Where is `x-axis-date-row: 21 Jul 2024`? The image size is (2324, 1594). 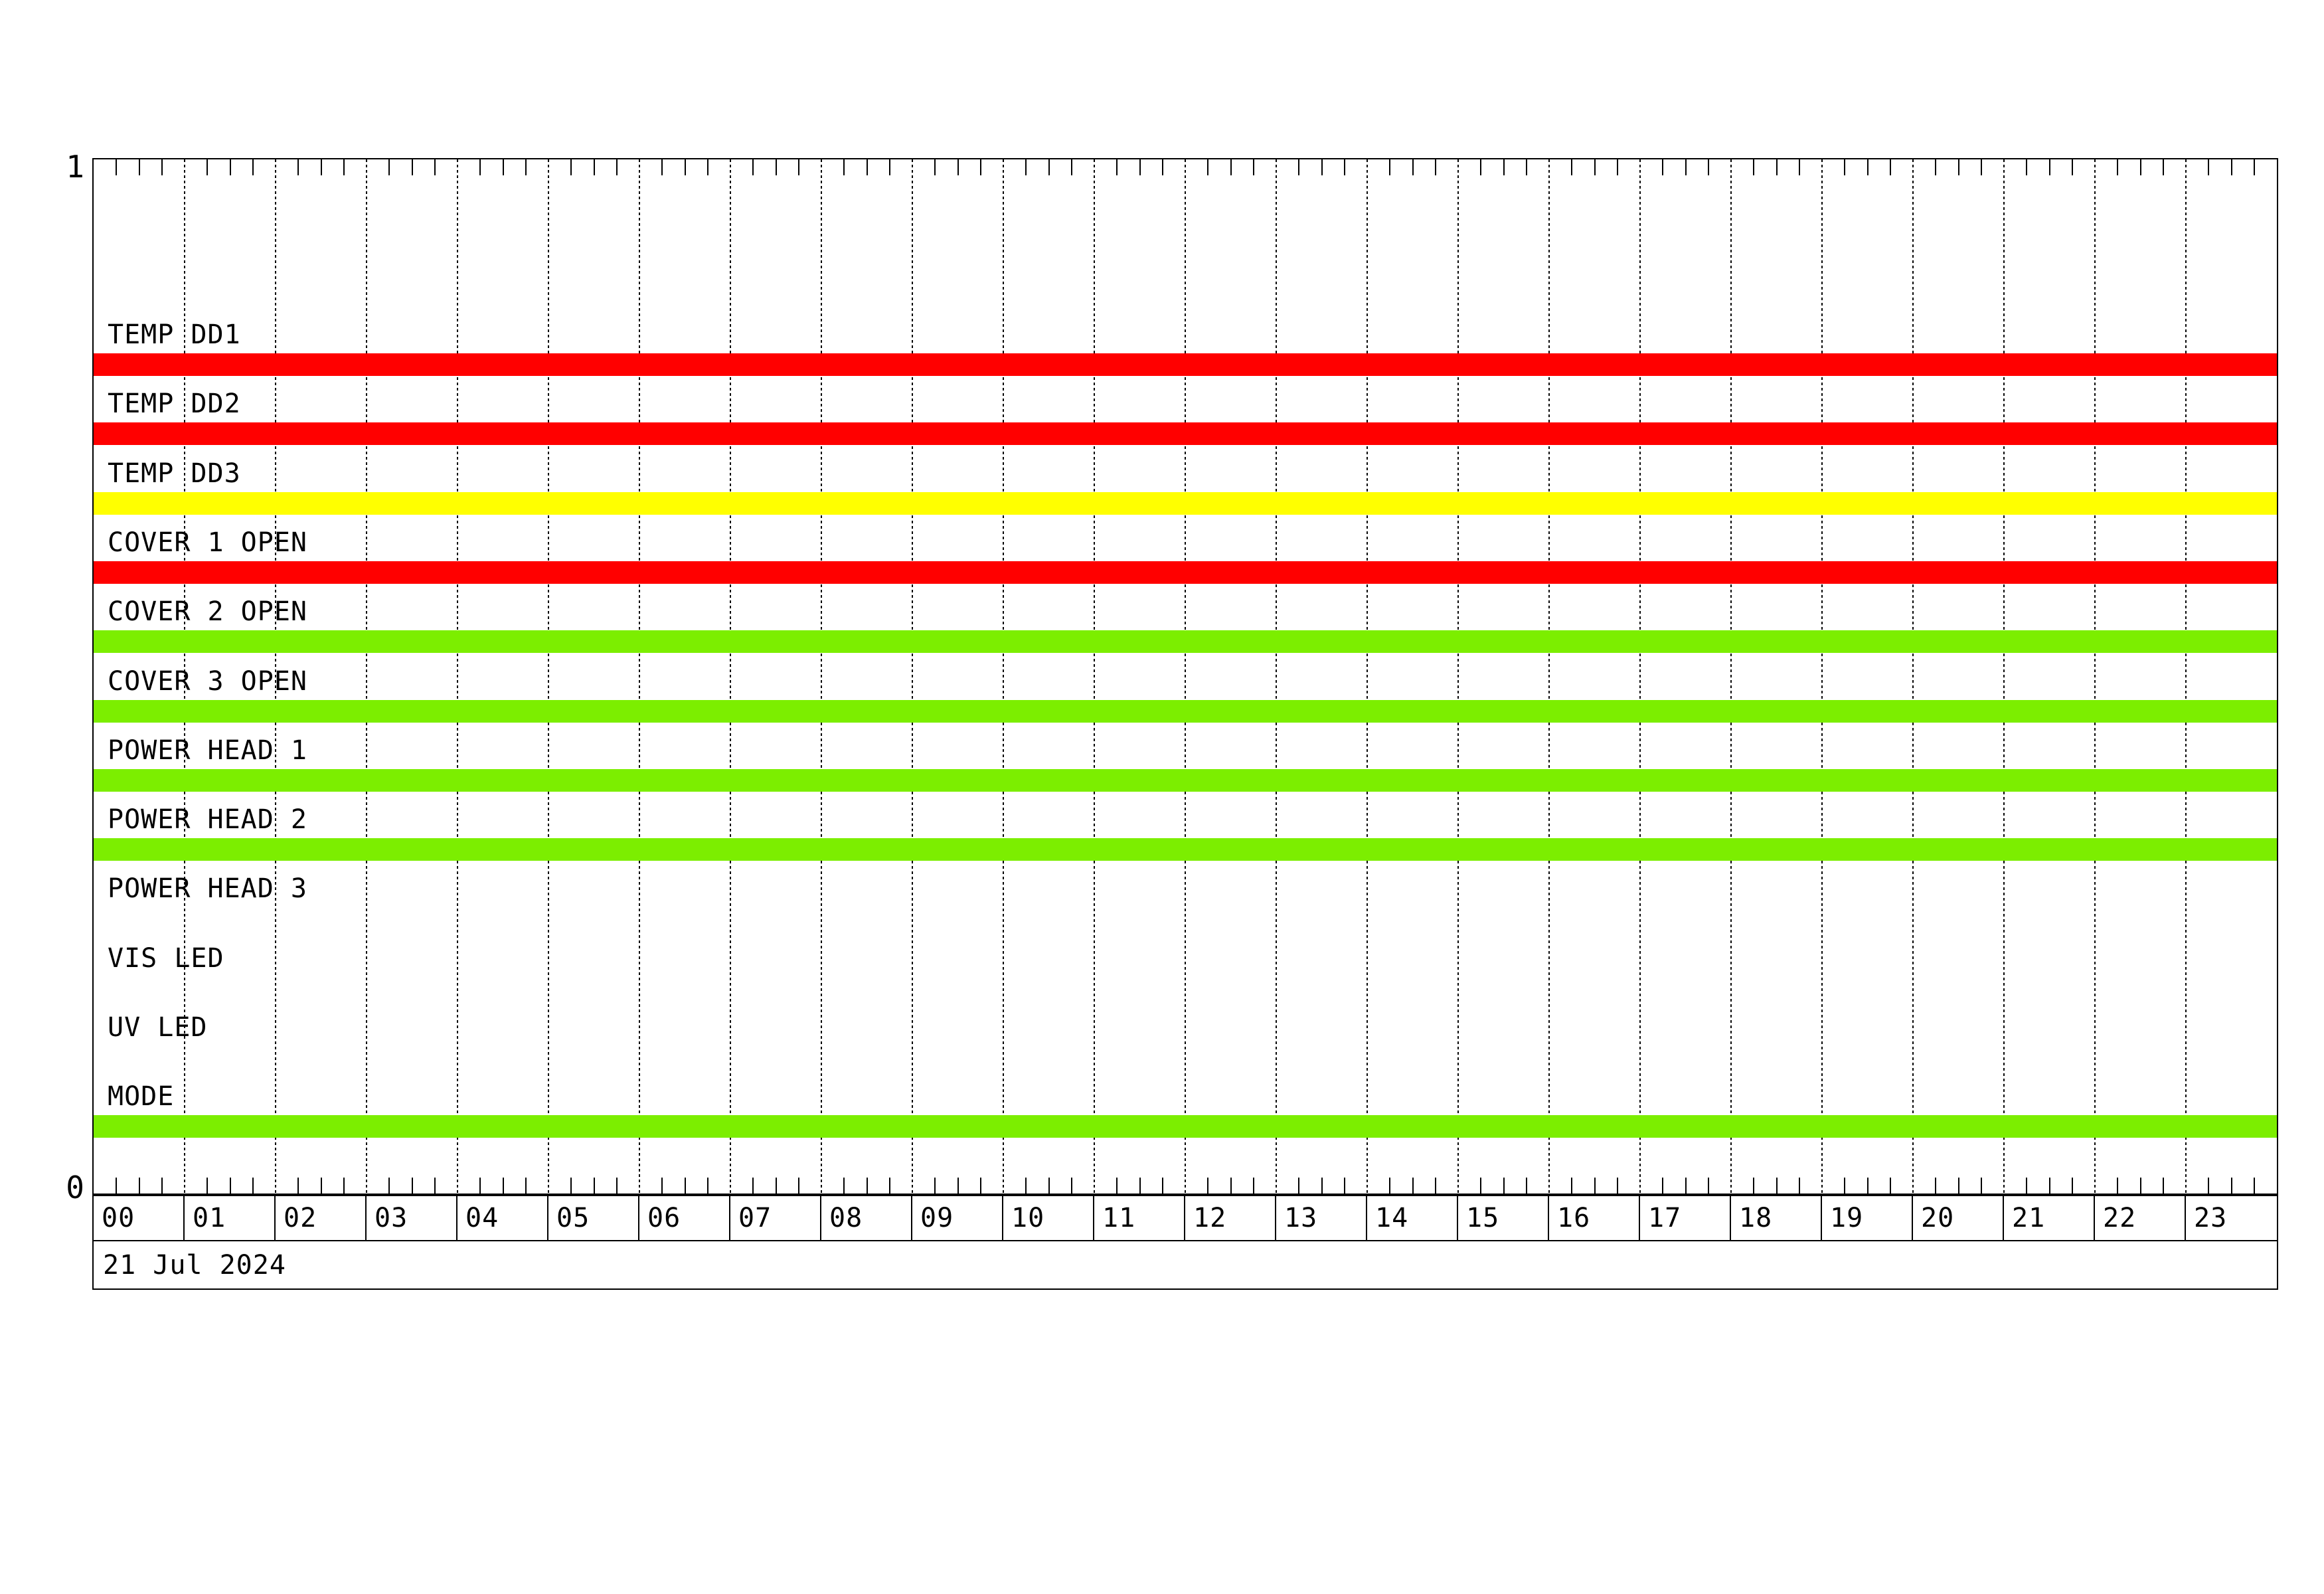
x-axis-date-row: 21 Jul 2024 is located at coordinates (1185, 1265).